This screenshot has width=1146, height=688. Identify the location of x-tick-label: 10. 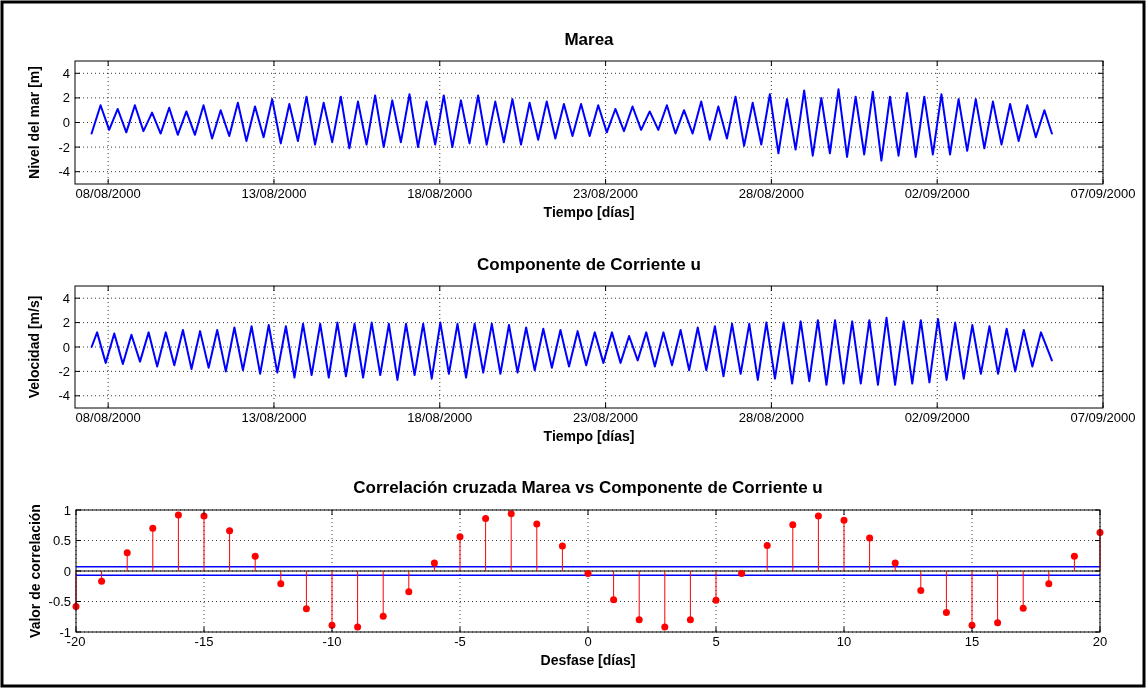
(844, 641).